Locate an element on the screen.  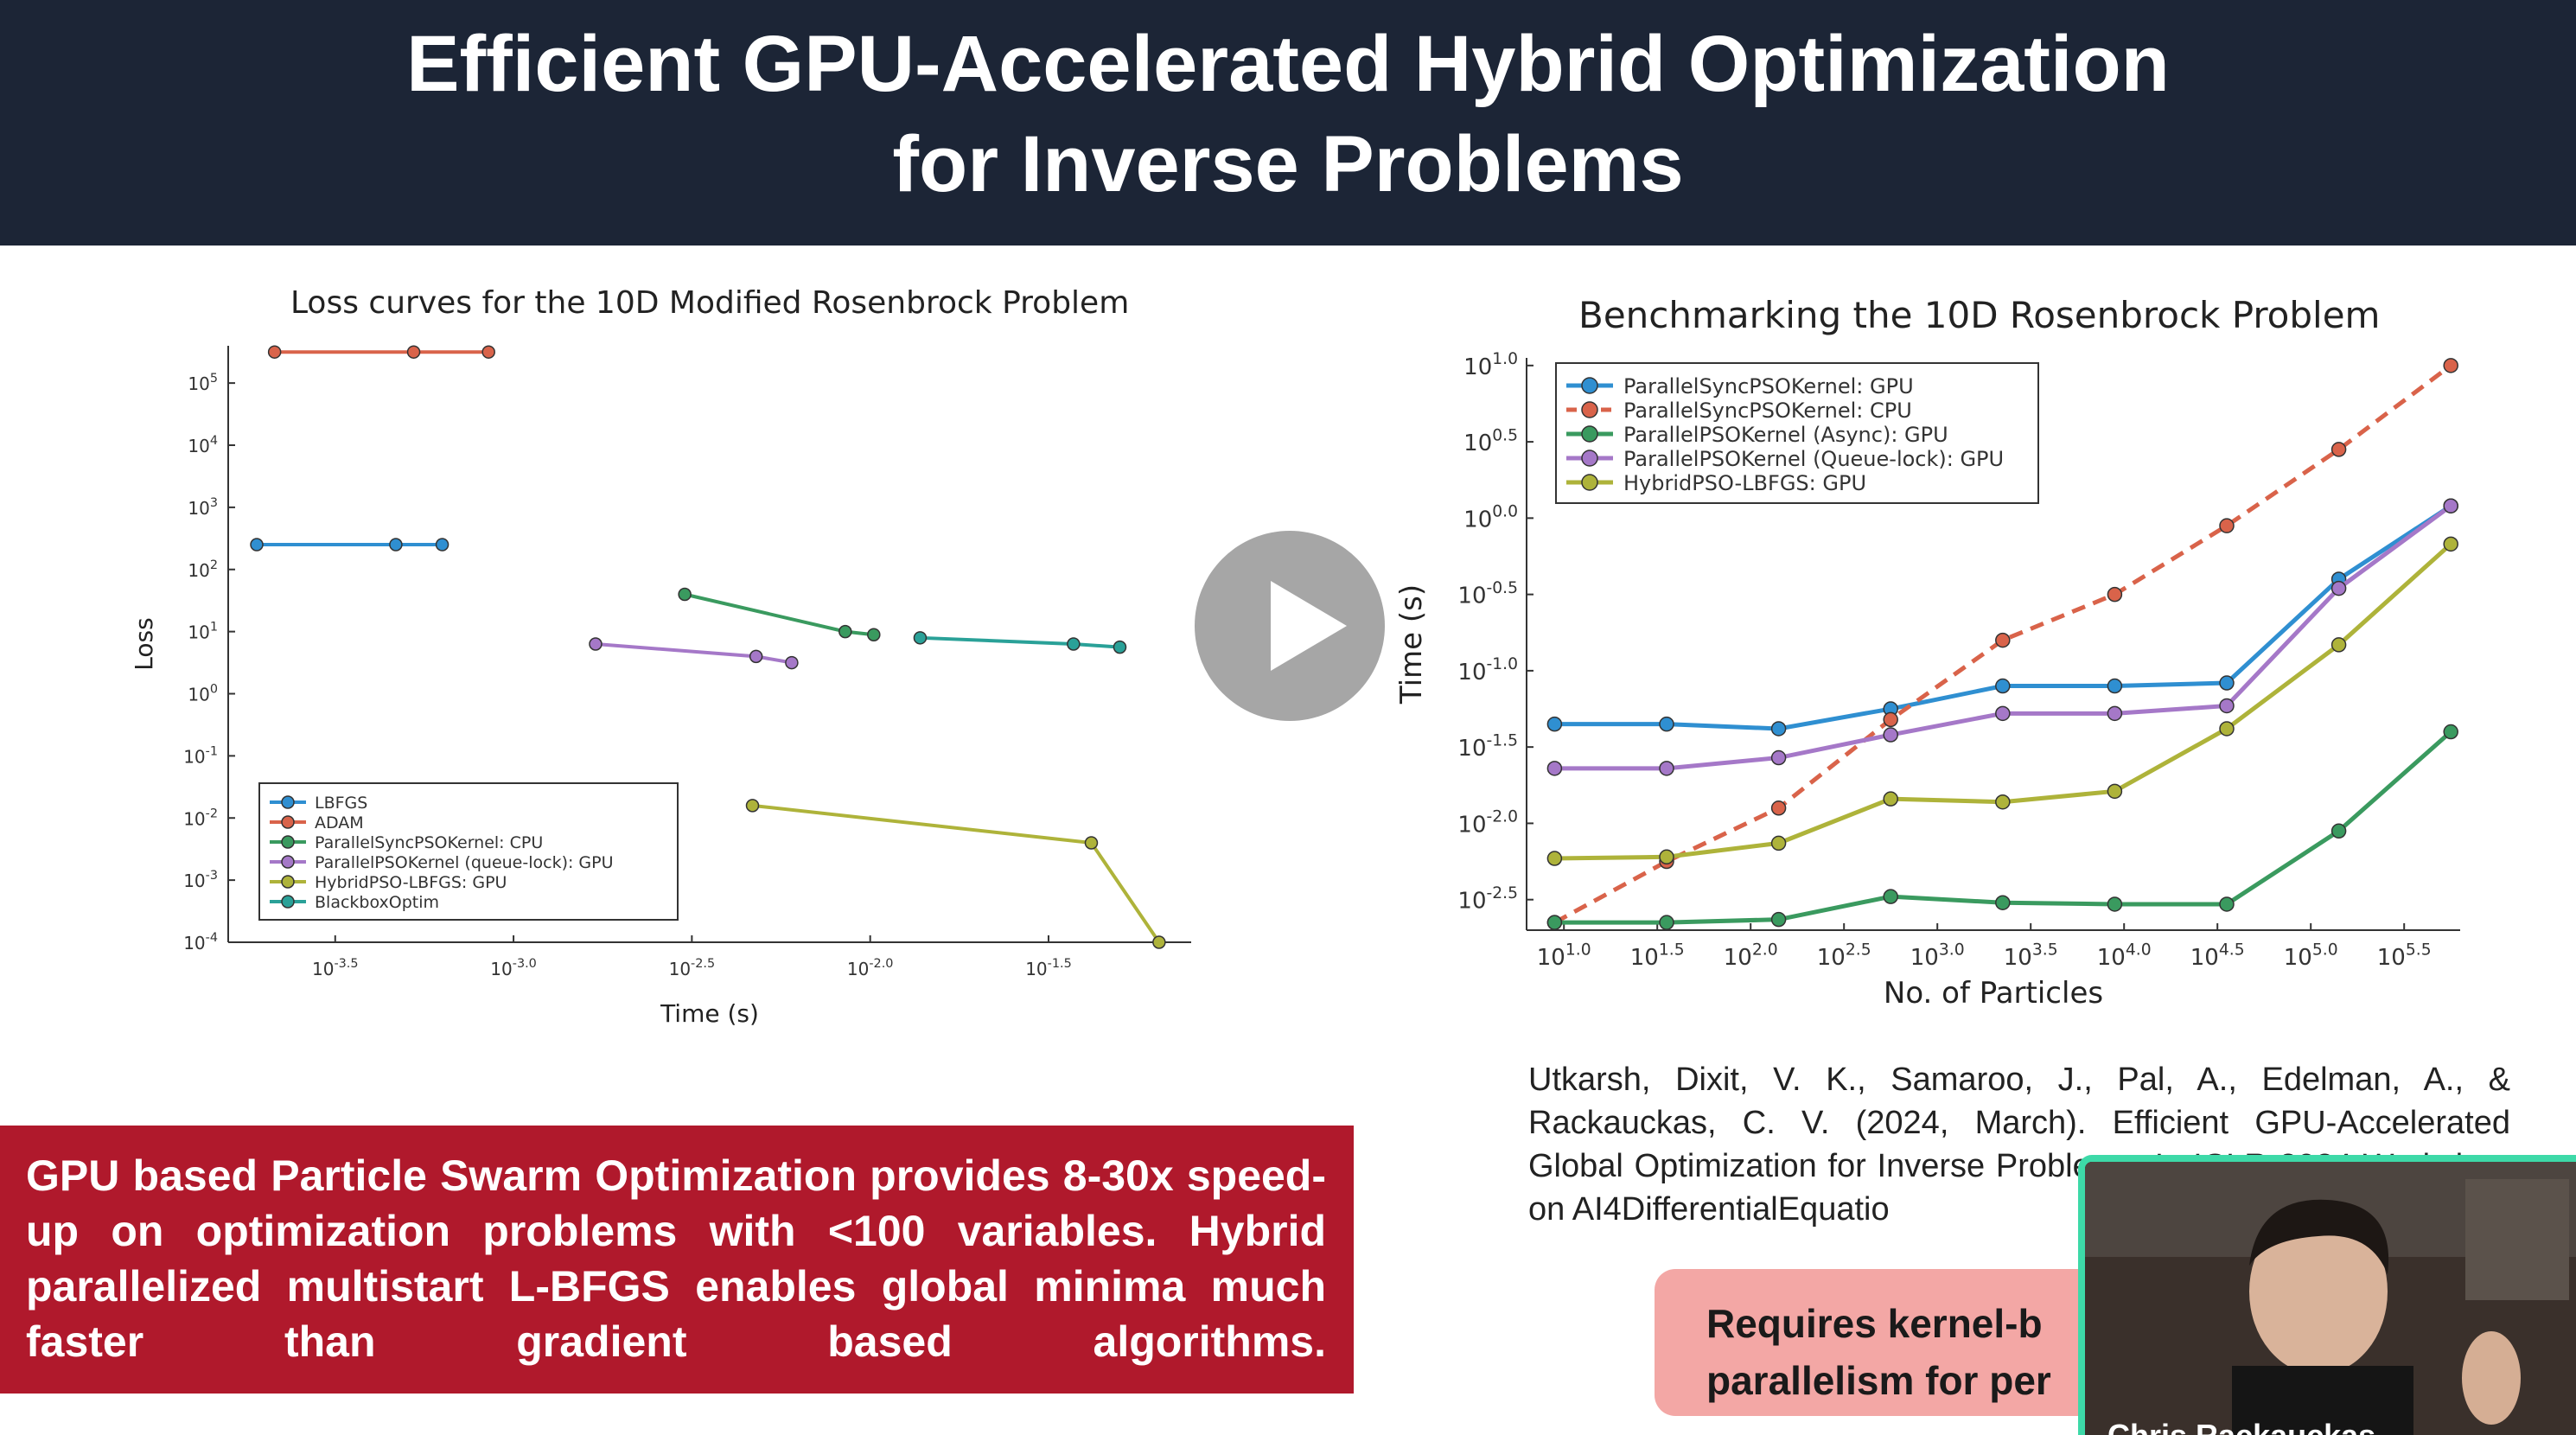
right-y-tick-label: 10-1.0 is located at coordinates (1487, 670).